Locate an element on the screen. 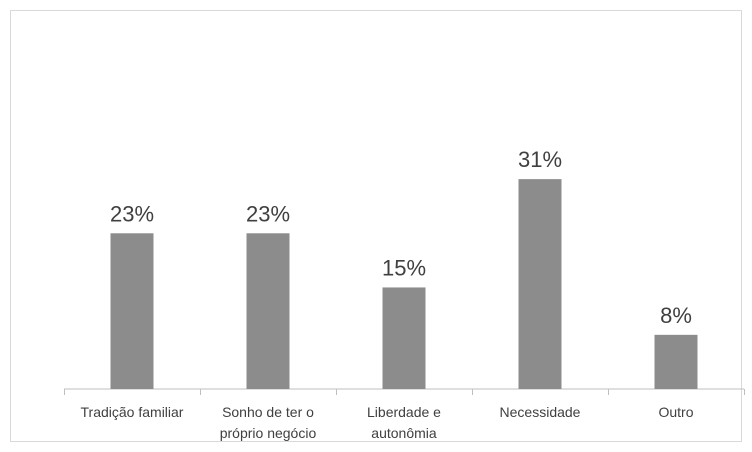 The image size is (752, 452). category-label-1-line-0: Sonho de ter o is located at coordinates (268, 412).